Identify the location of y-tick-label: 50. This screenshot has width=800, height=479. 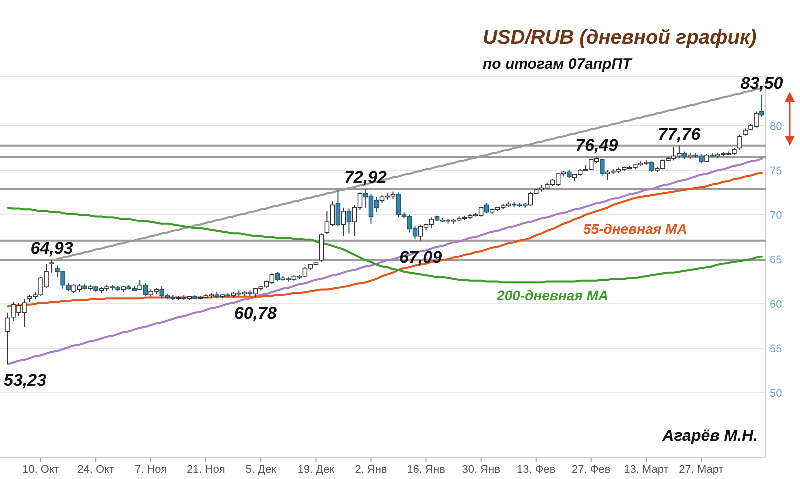
(776, 394).